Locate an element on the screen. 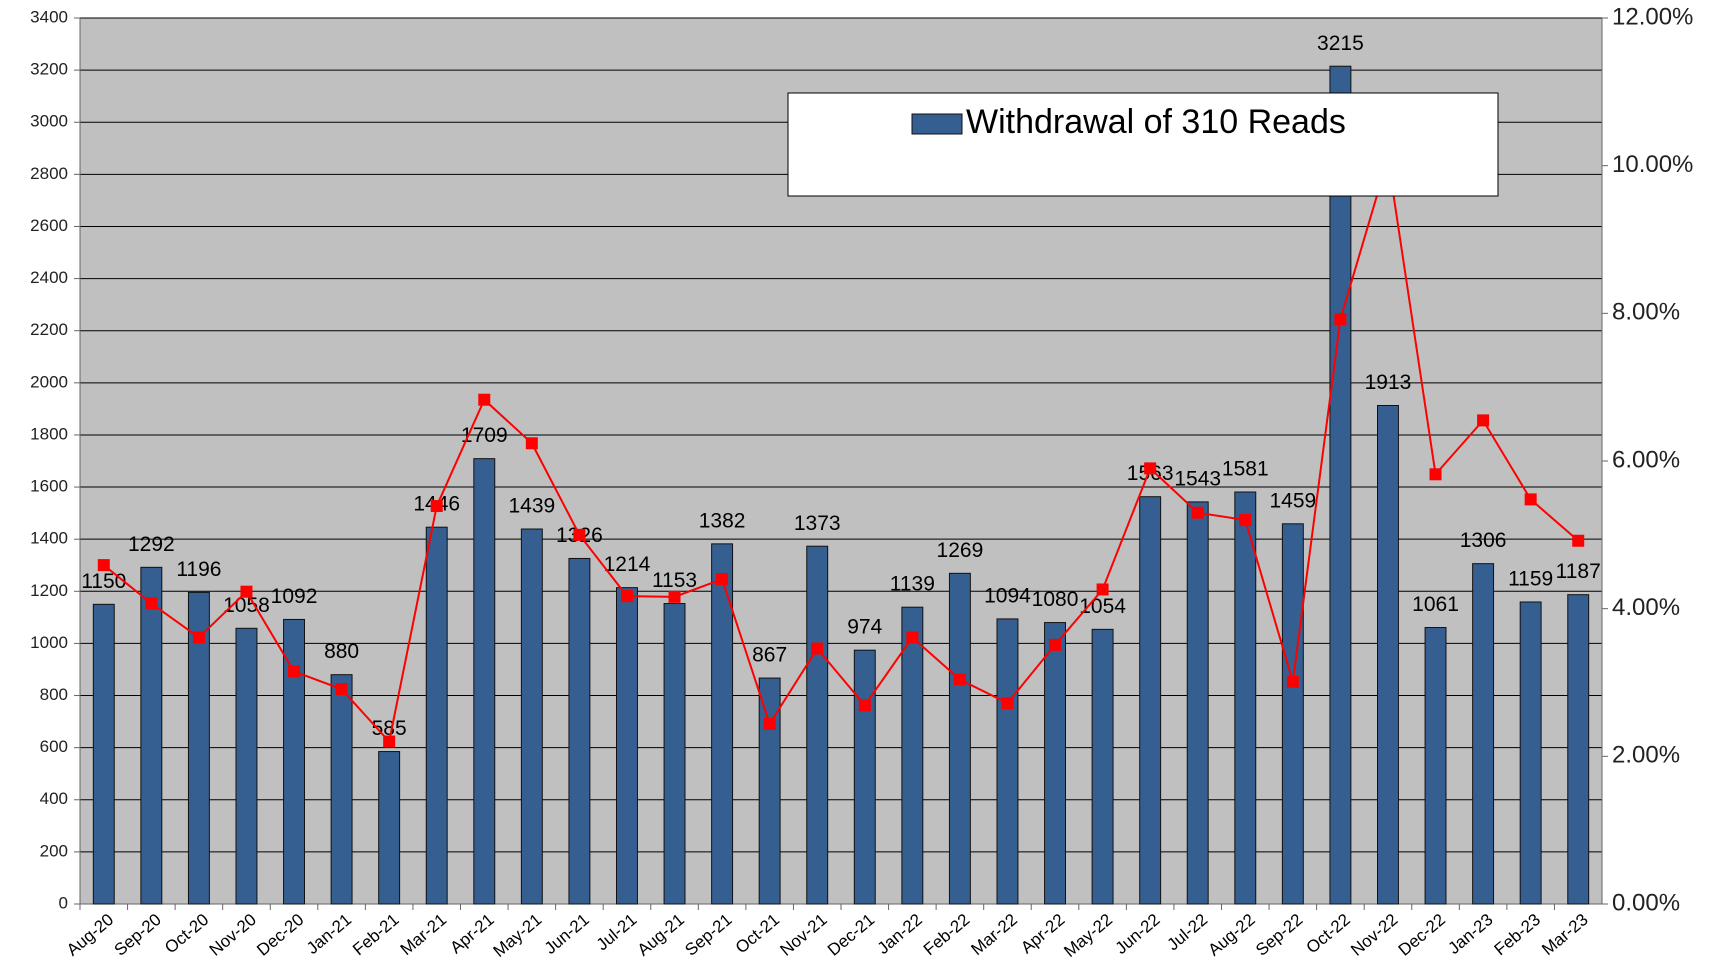  x-tick-label: Dec-20 is located at coordinates (280, 935).